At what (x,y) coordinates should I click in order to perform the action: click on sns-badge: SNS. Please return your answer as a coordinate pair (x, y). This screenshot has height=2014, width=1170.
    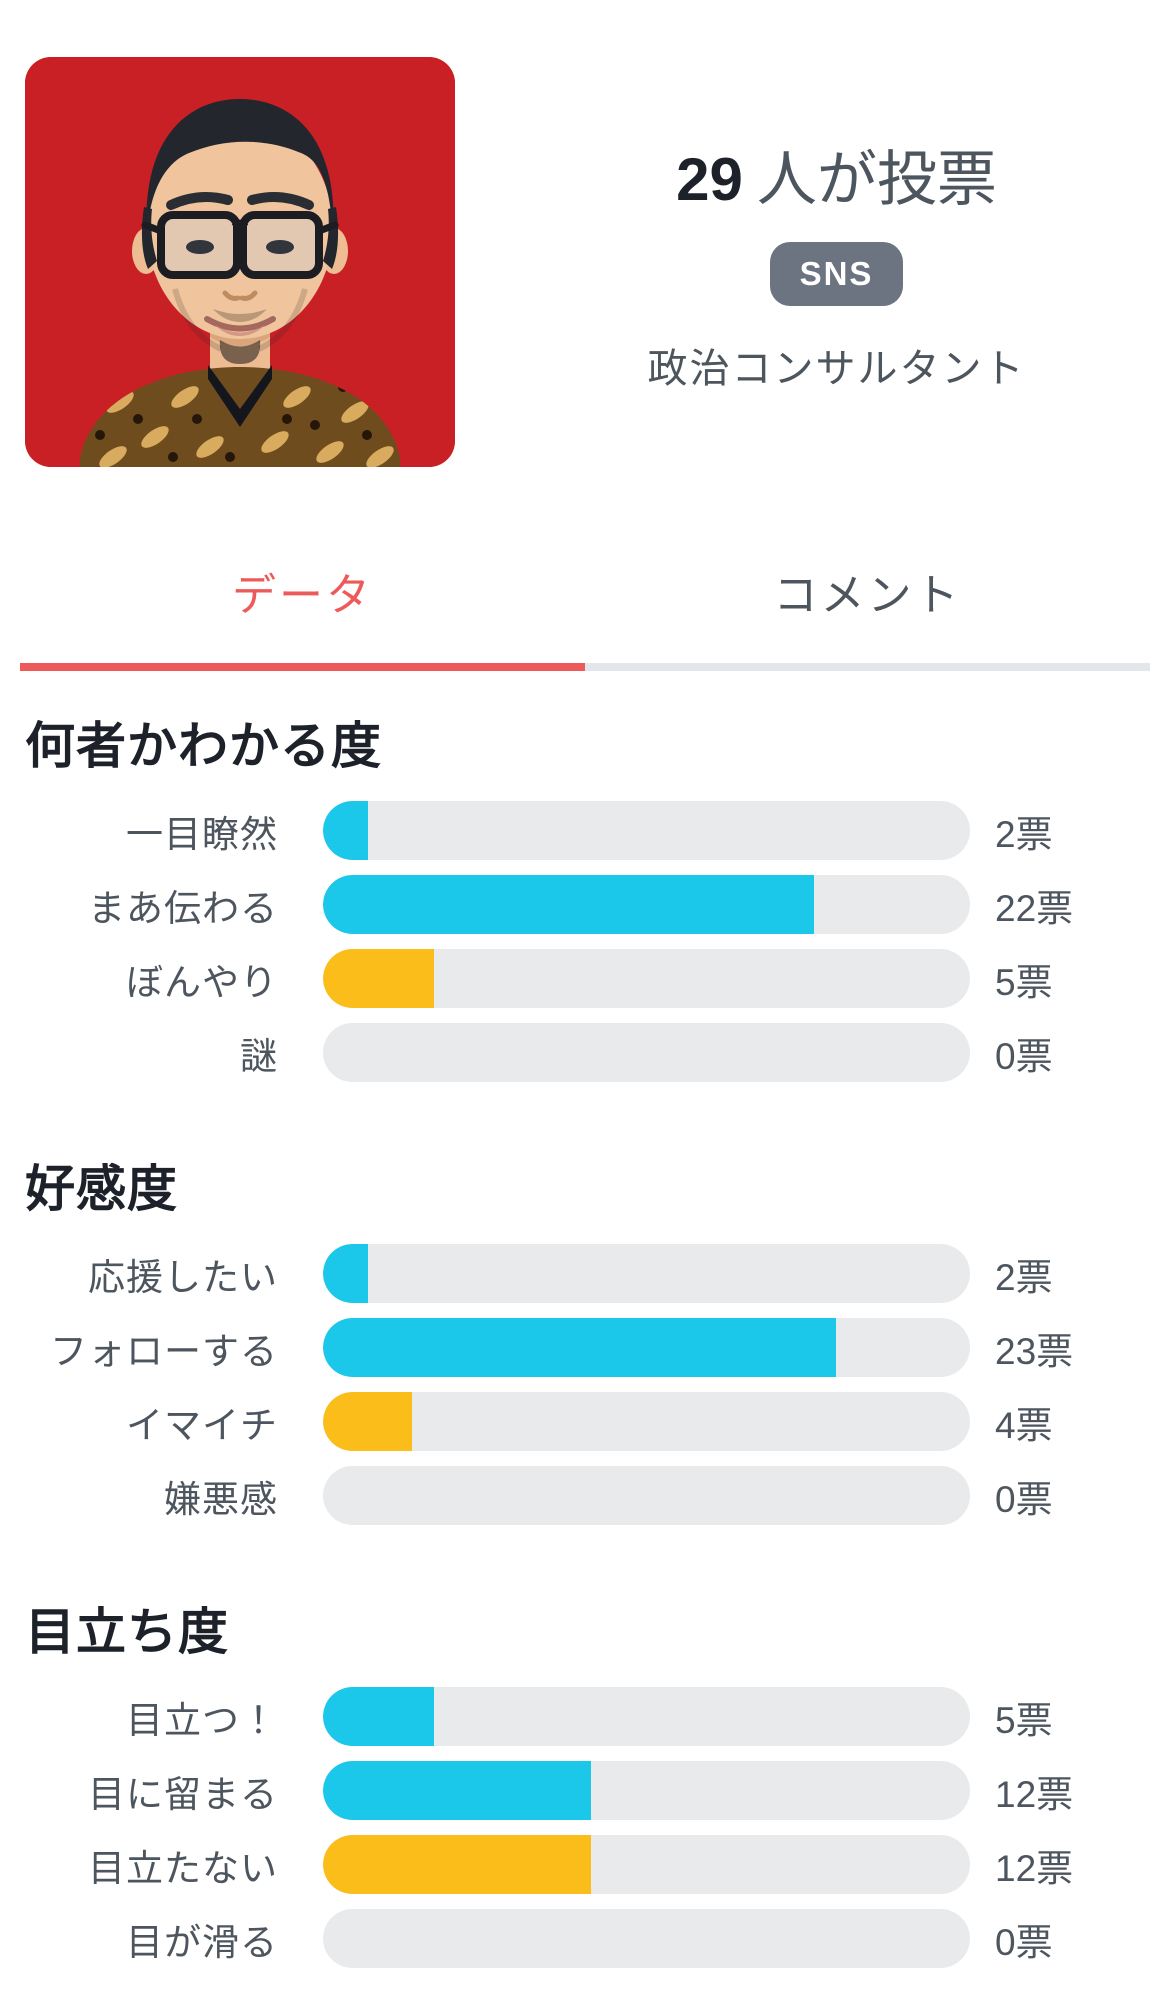
    Looking at the image, I should click on (836, 274).